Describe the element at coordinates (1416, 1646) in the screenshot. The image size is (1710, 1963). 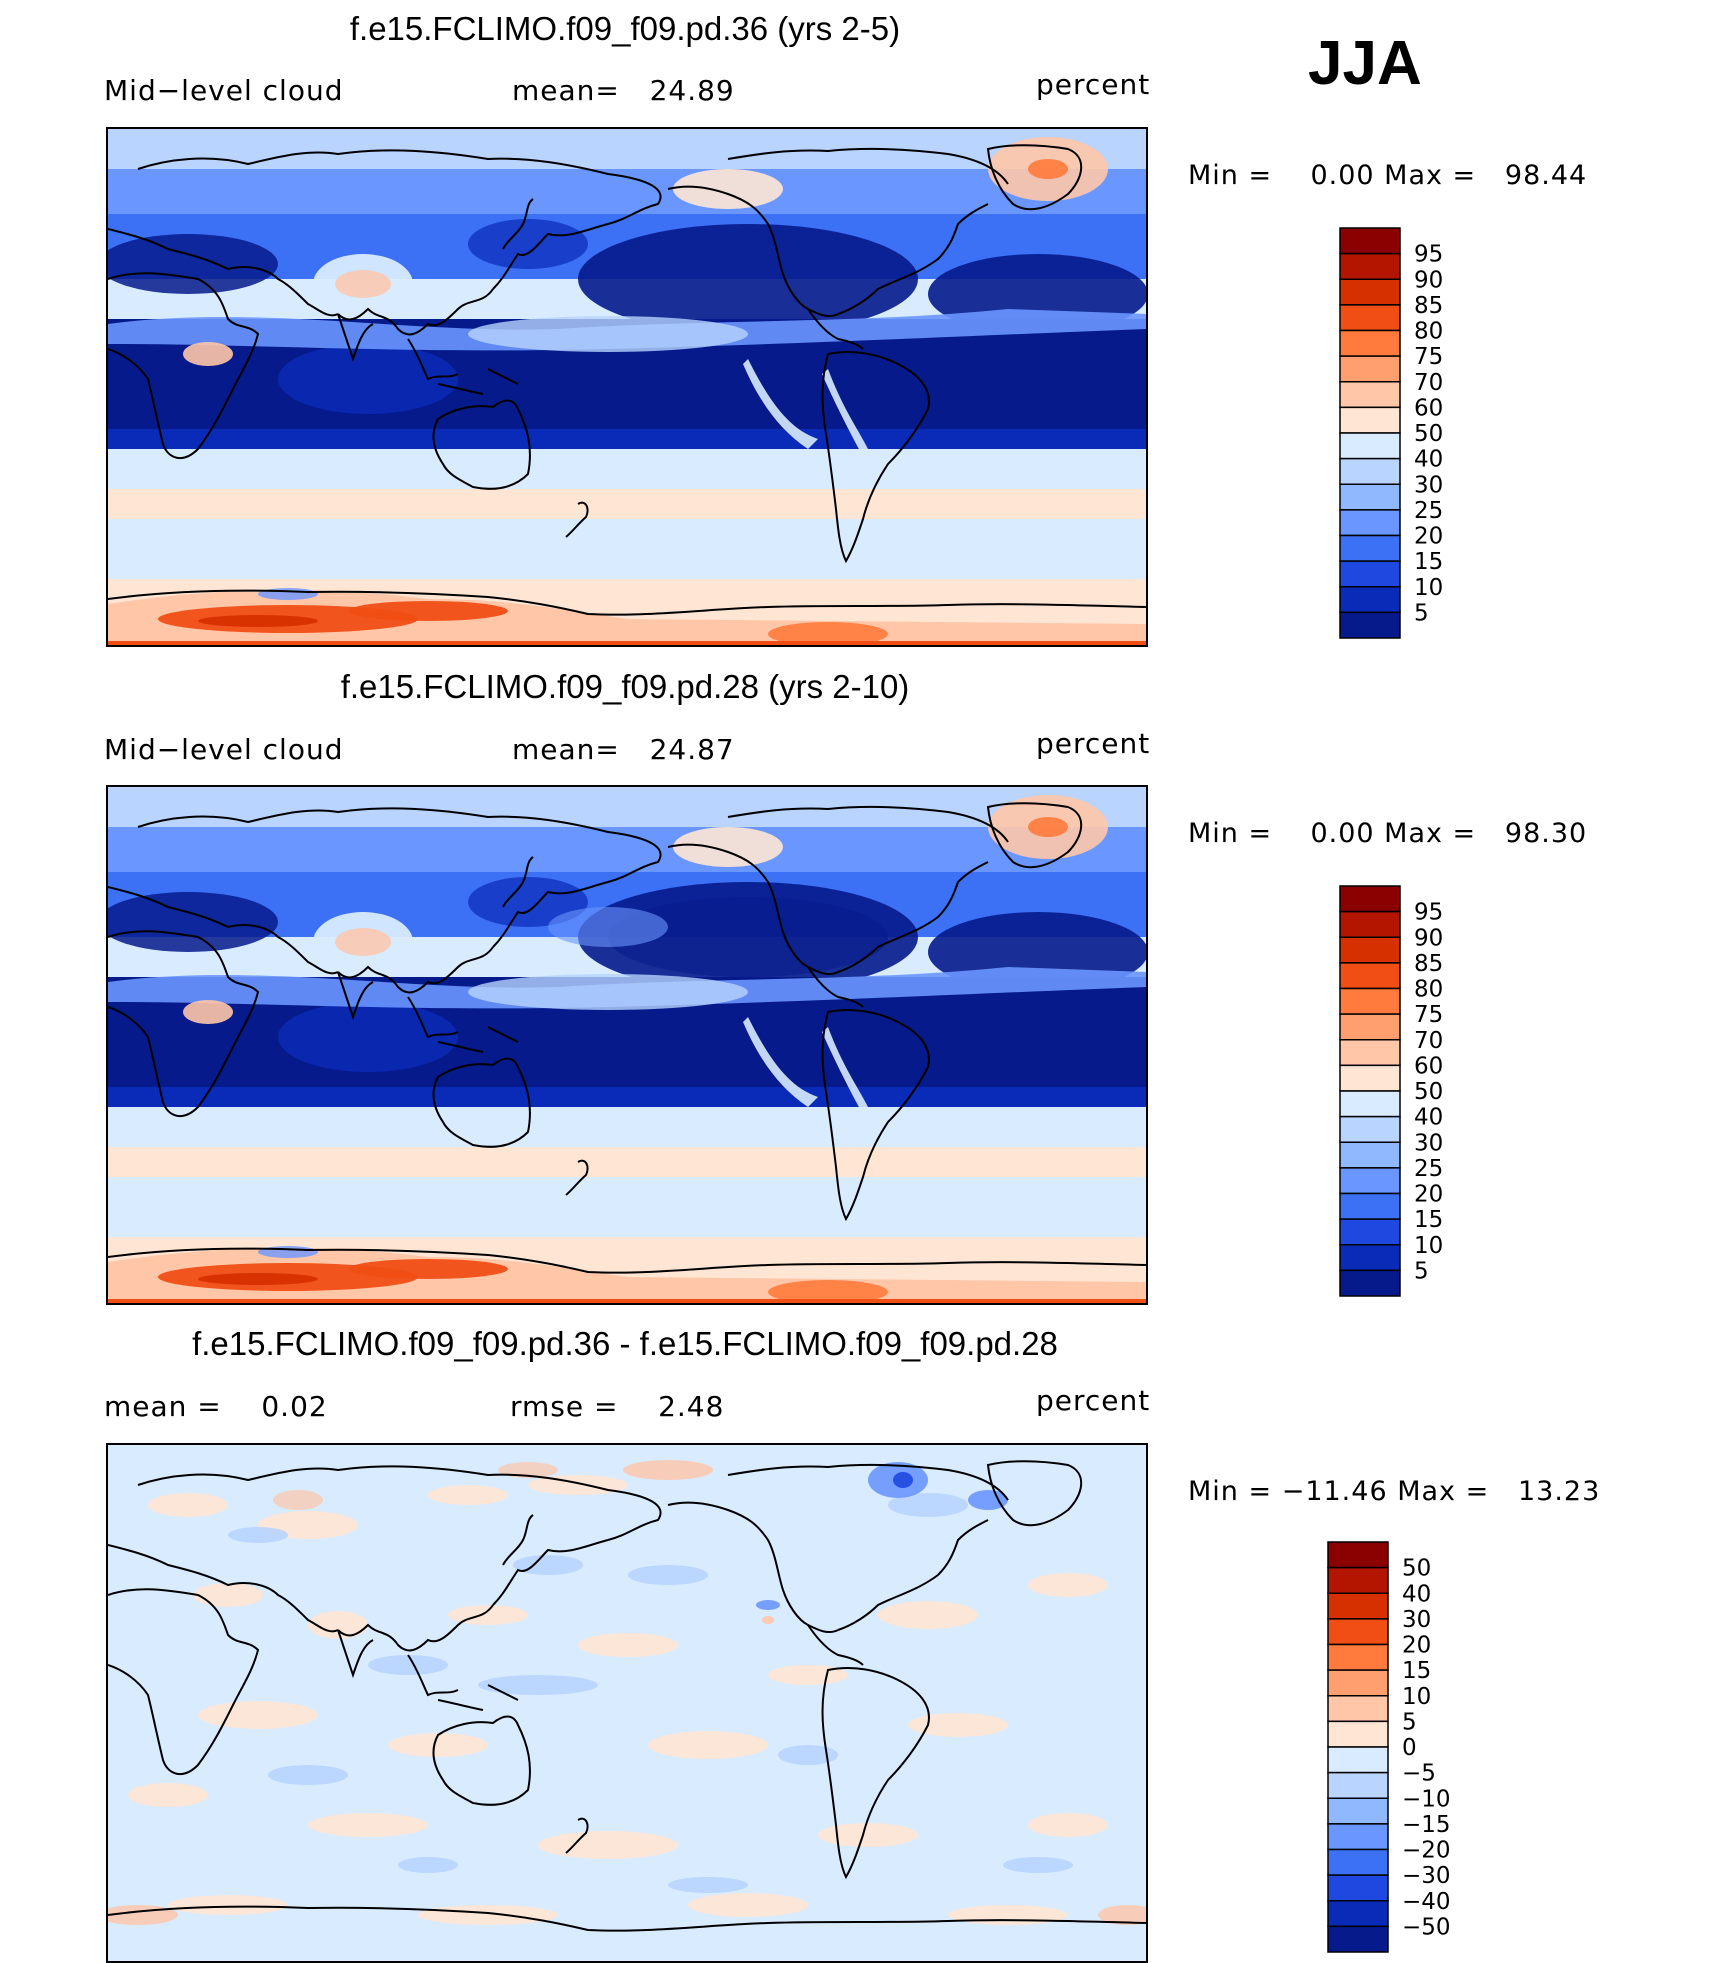
I see `colorbar-level-label: 20` at that location.